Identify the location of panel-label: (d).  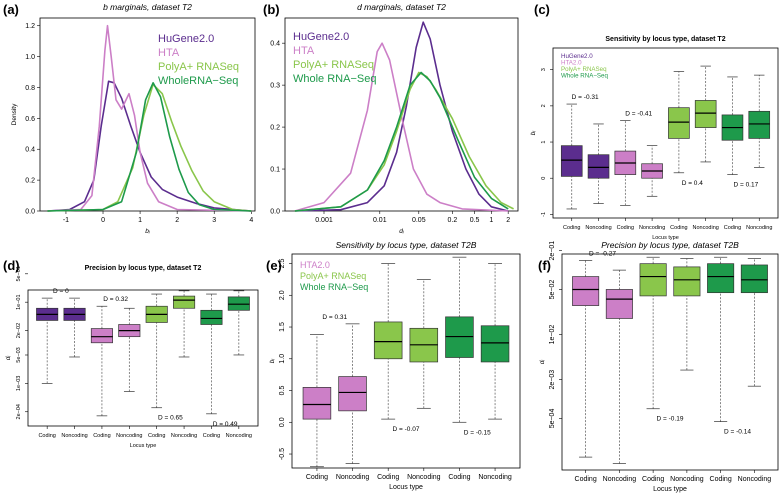
(11, 265).